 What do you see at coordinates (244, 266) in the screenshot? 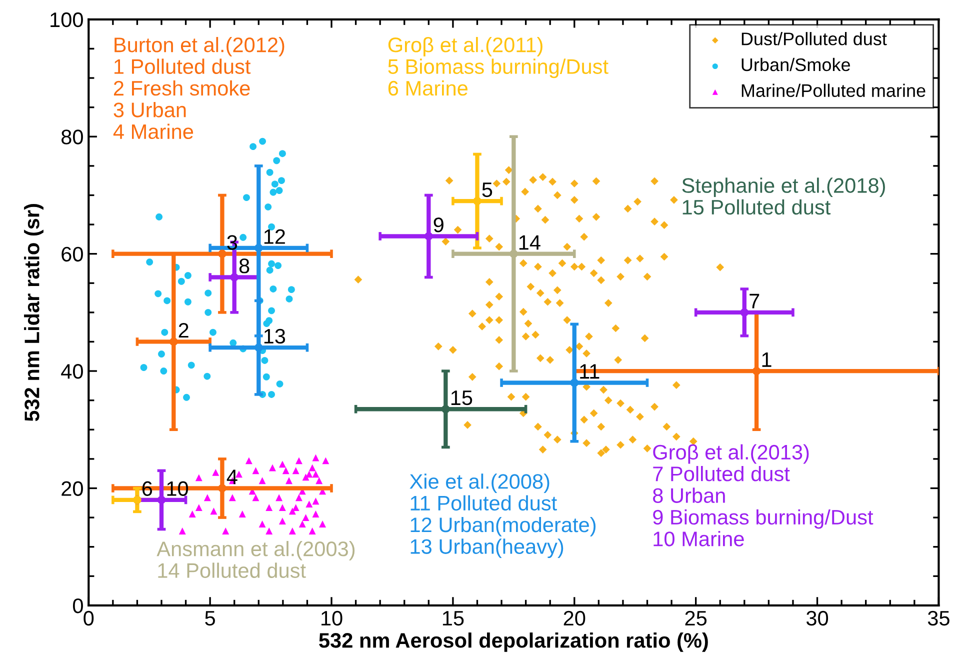
I see `annotation: 8` at bounding box center [244, 266].